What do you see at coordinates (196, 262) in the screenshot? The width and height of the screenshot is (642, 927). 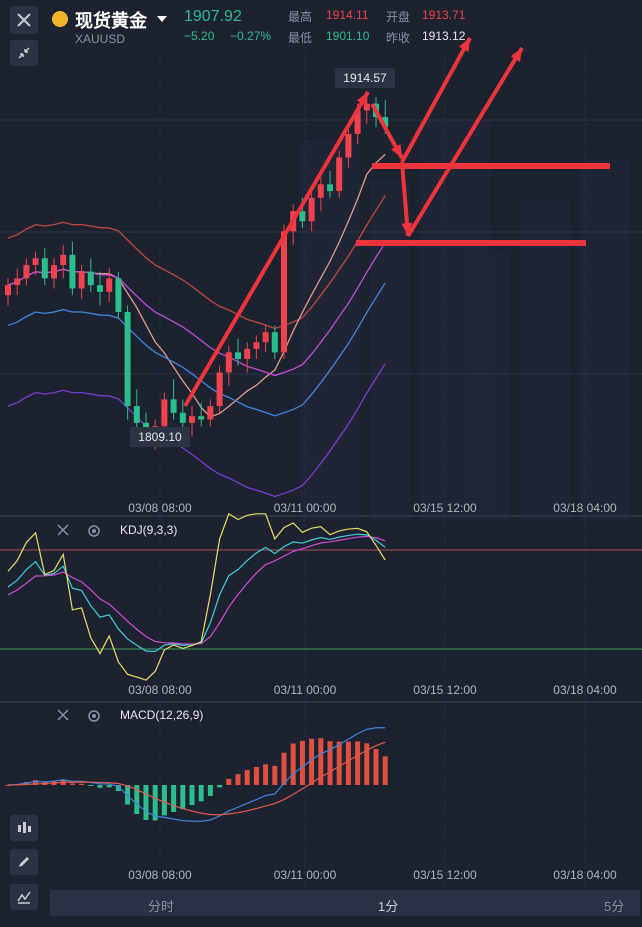 I see `band-upper-line` at bounding box center [196, 262].